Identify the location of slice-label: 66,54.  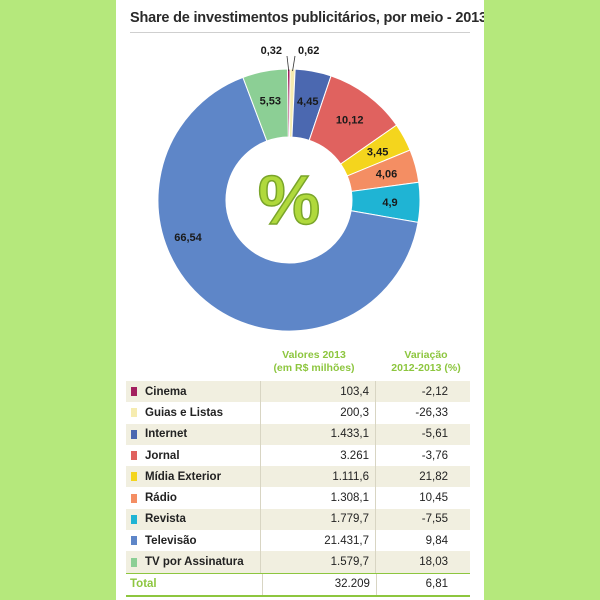
(188, 238).